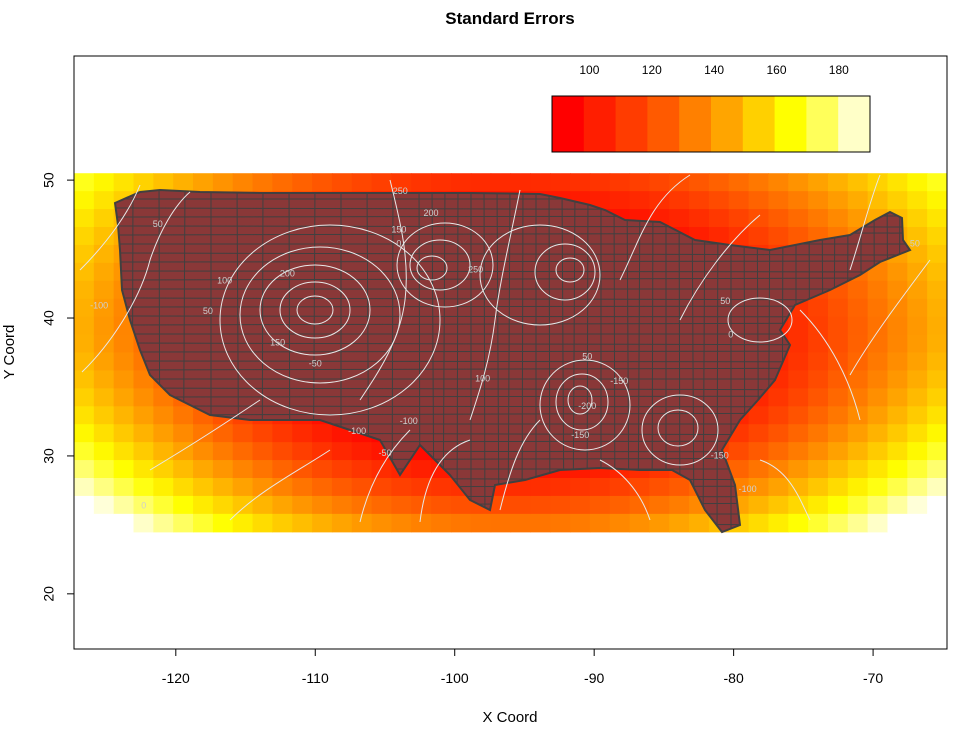  What do you see at coordinates (580, 435) in the screenshot?
I see `contour-label: -150` at bounding box center [580, 435].